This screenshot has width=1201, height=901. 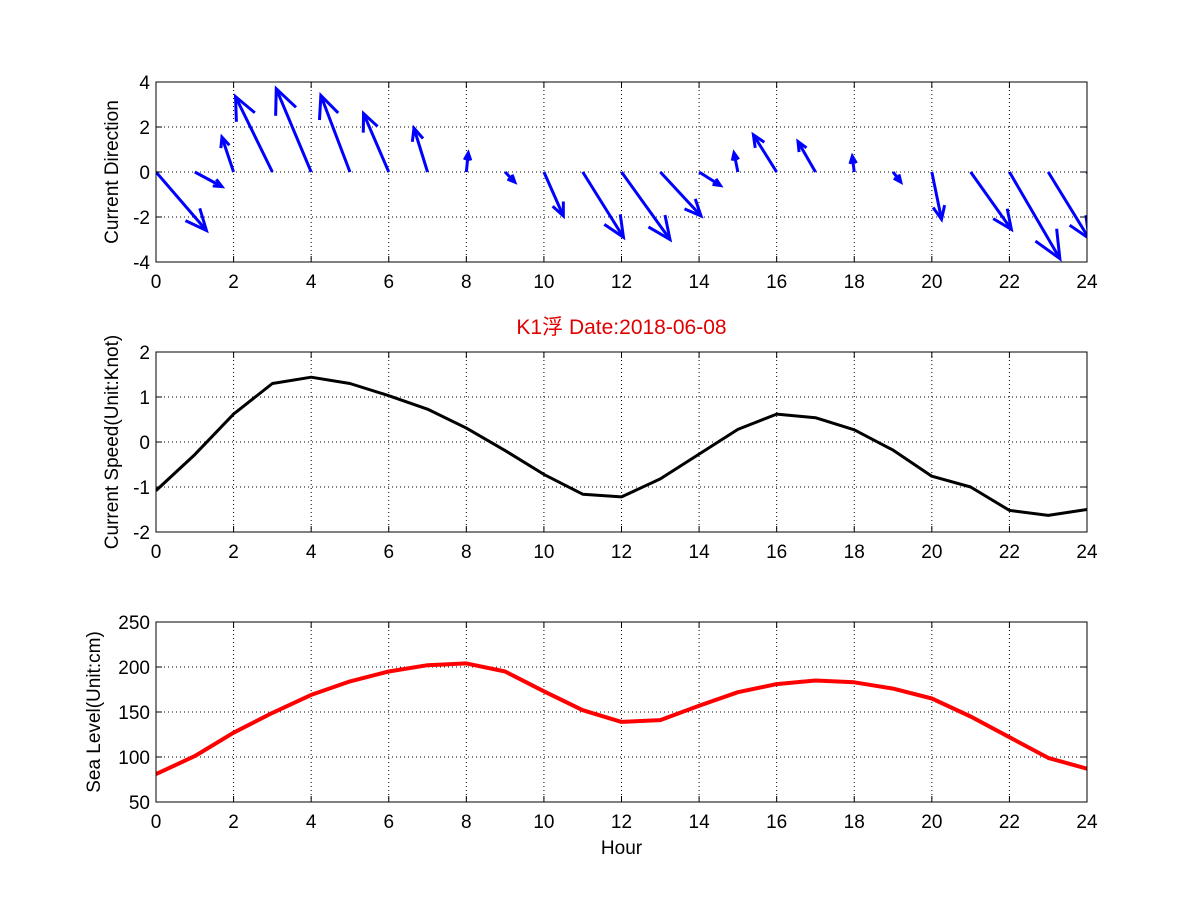 What do you see at coordinates (134, 668) in the screenshot?
I see `y-tick-label: 200` at bounding box center [134, 668].